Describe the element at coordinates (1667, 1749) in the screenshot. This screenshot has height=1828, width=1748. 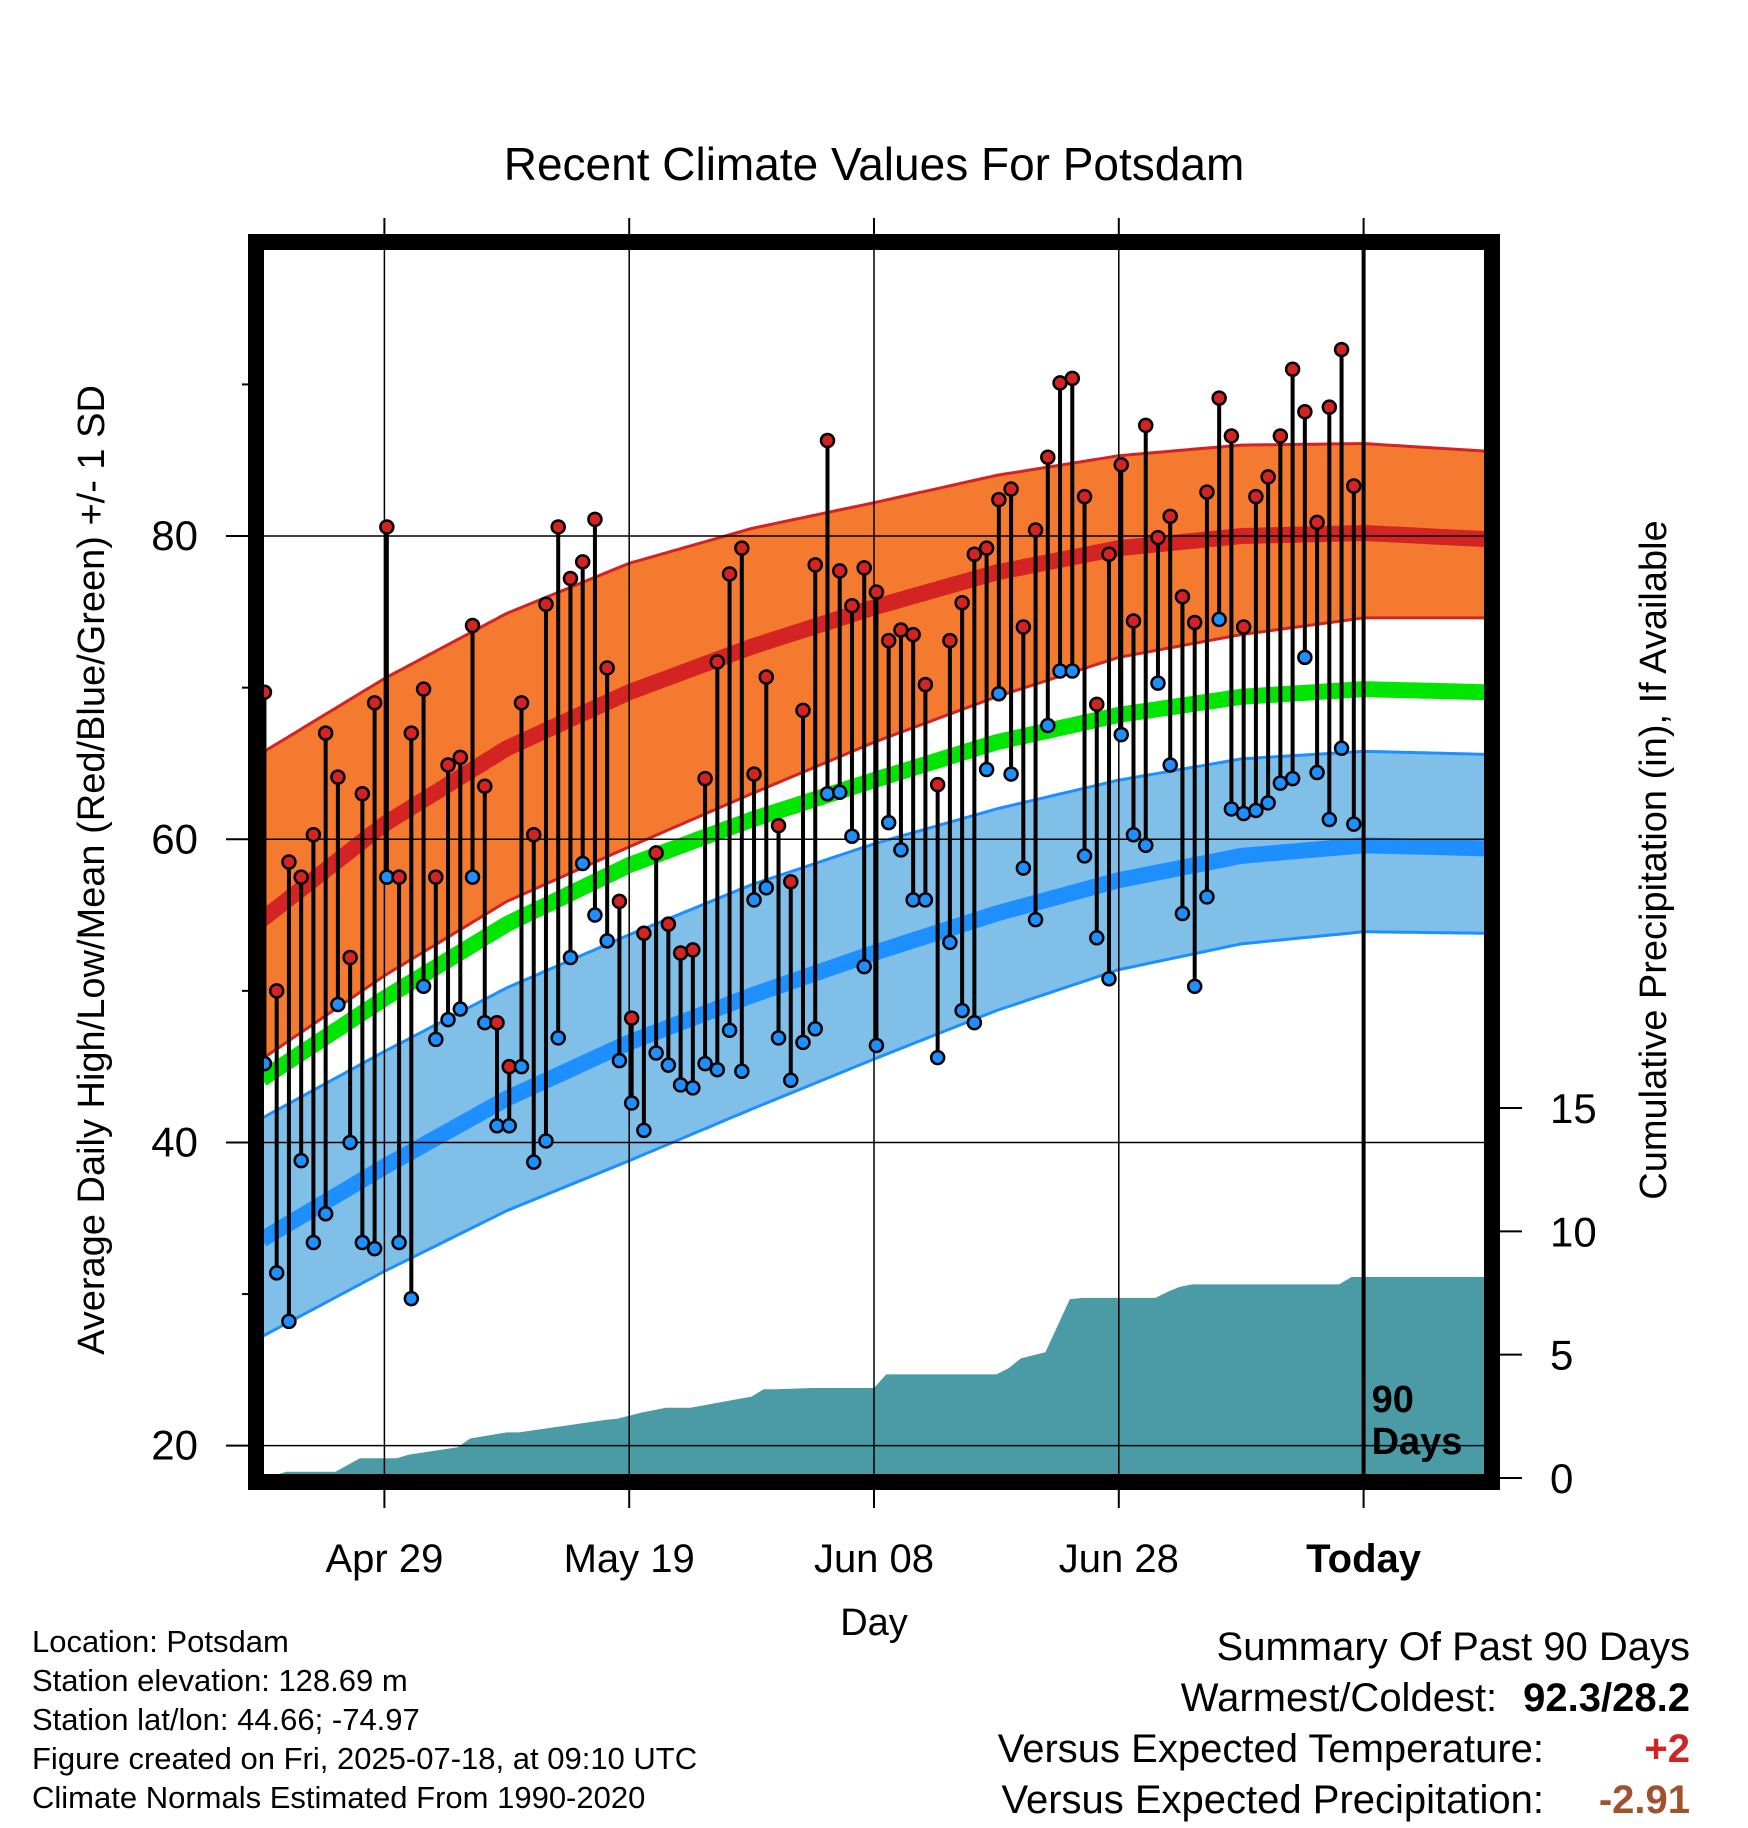
I see `temperature-departure-value: +2` at that location.